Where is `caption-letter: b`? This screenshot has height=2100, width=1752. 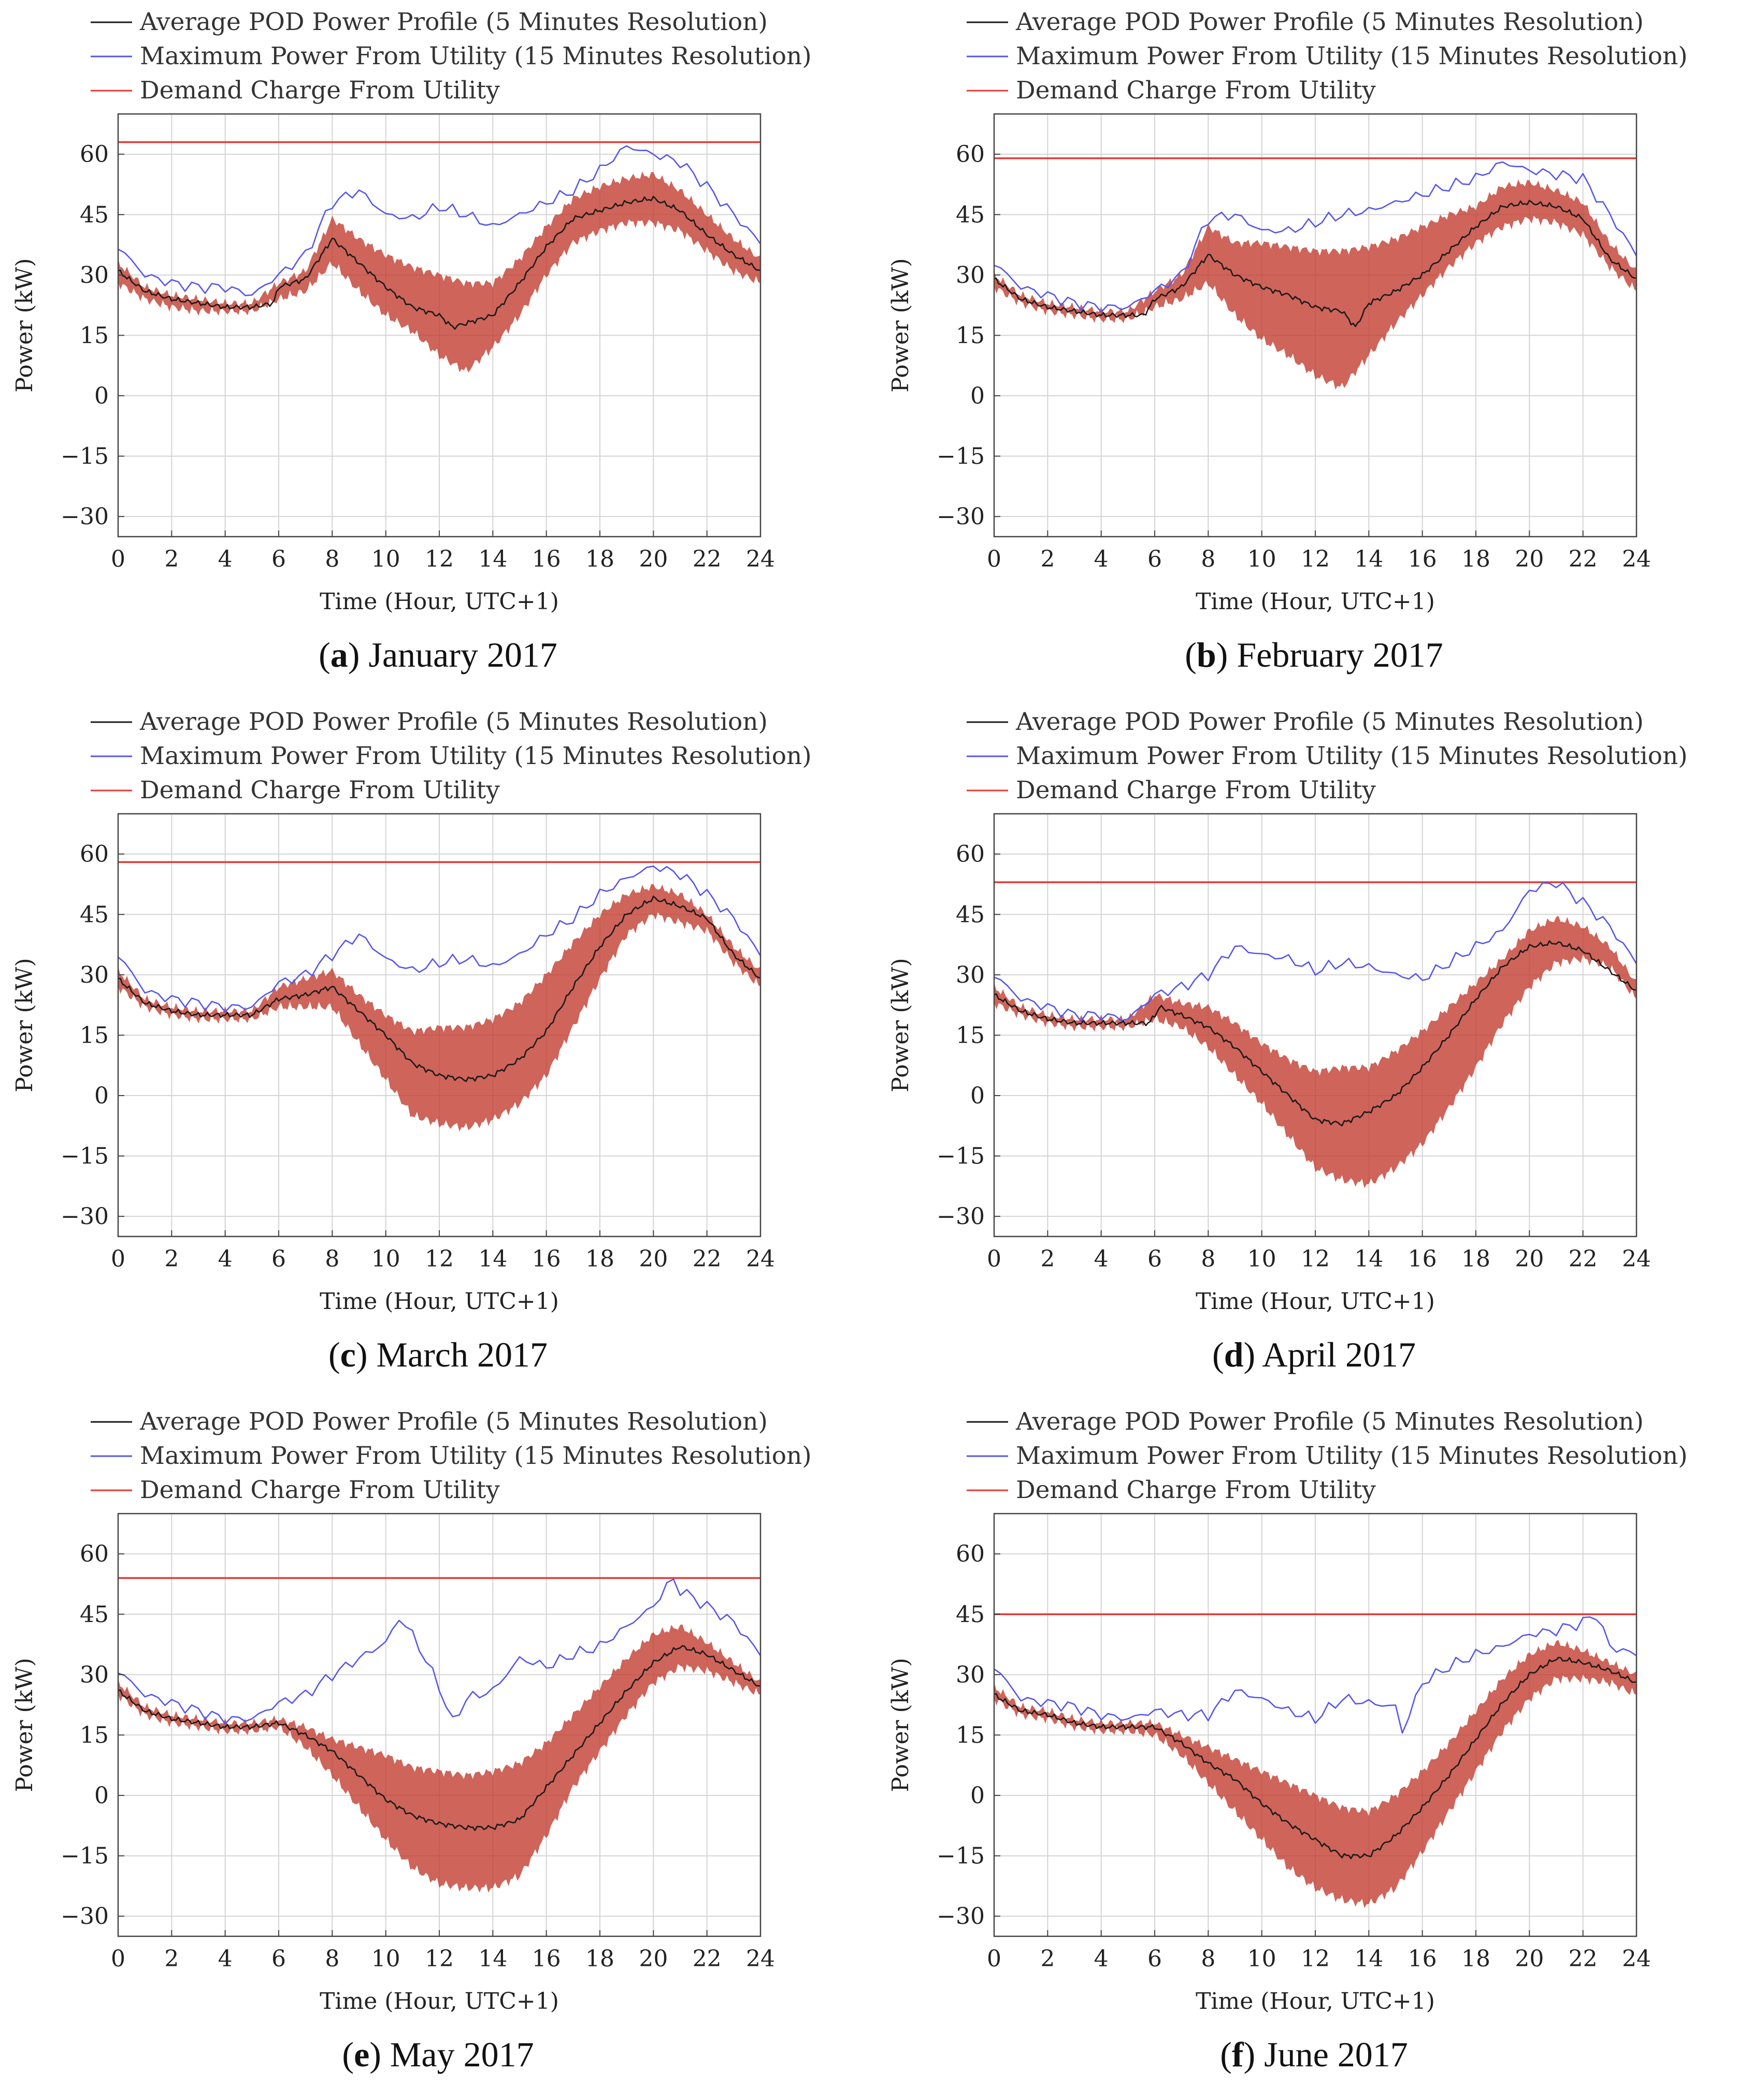
caption-letter: b is located at coordinates (1206, 654).